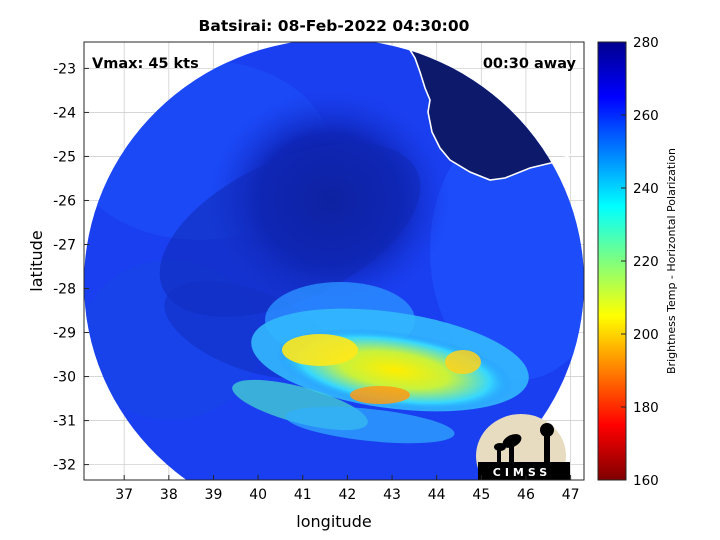 This screenshot has height=540, width=720. What do you see at coordinates (547, 442) in the screenshot?
I see `radar-tower-icon` at bounding box center [547, 442].